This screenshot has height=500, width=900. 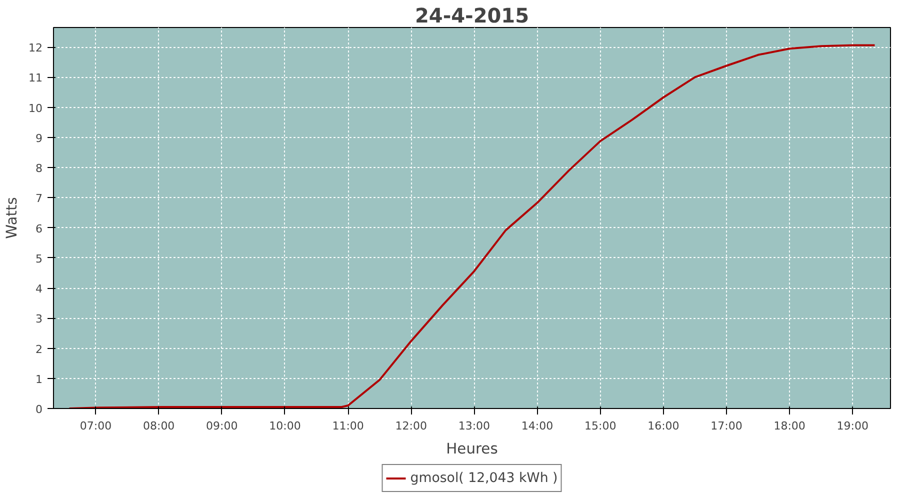 What do you see at coordinates (35, 78) in the screenshot?
I see `y-tick-label: 11` at bounding box center [35, 78].